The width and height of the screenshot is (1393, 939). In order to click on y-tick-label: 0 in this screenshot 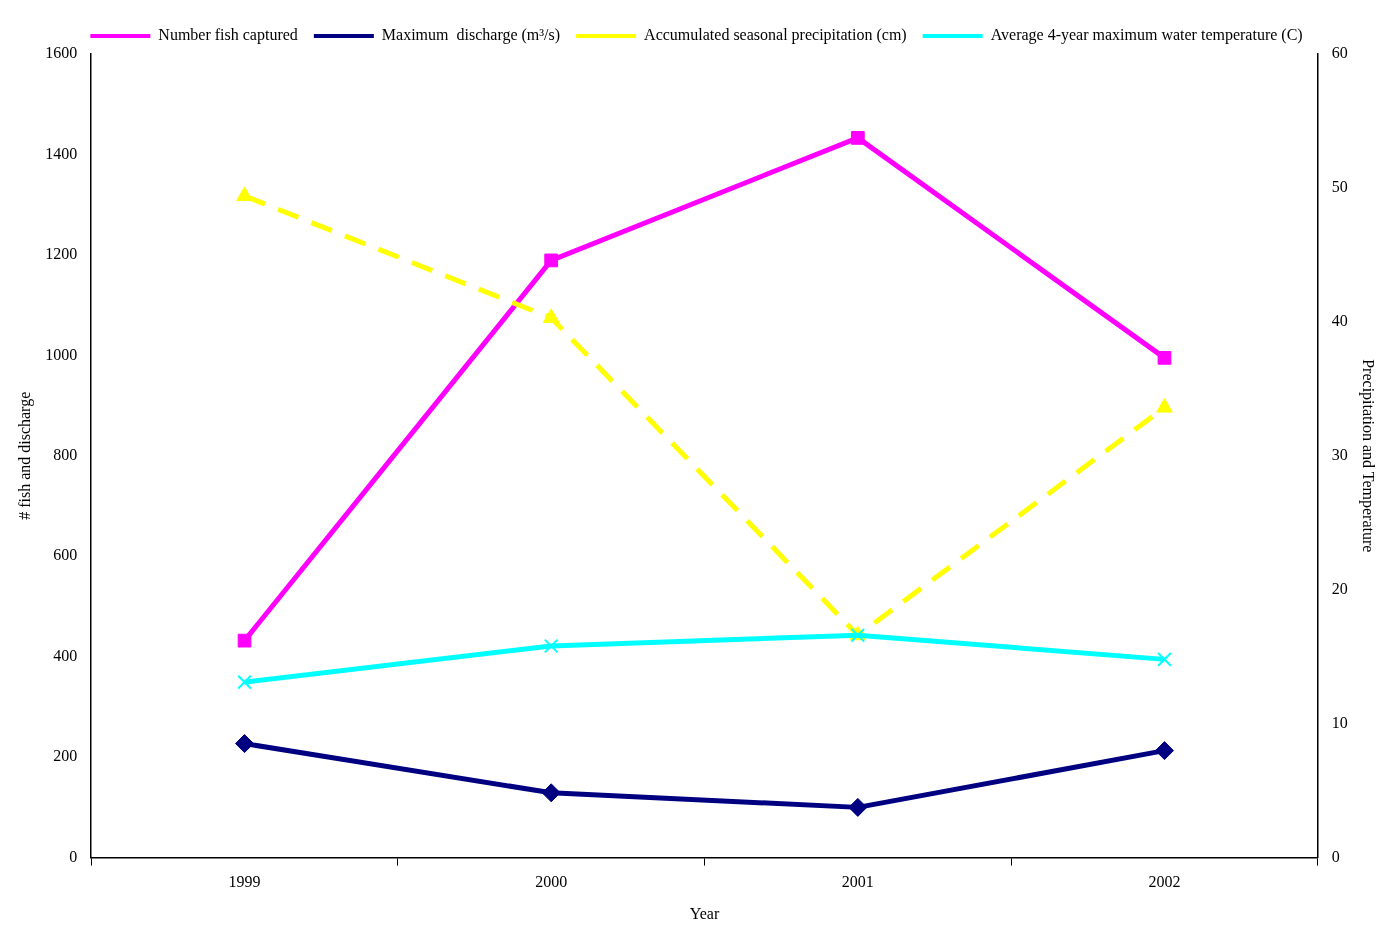, I will do `click(73, 856)`.